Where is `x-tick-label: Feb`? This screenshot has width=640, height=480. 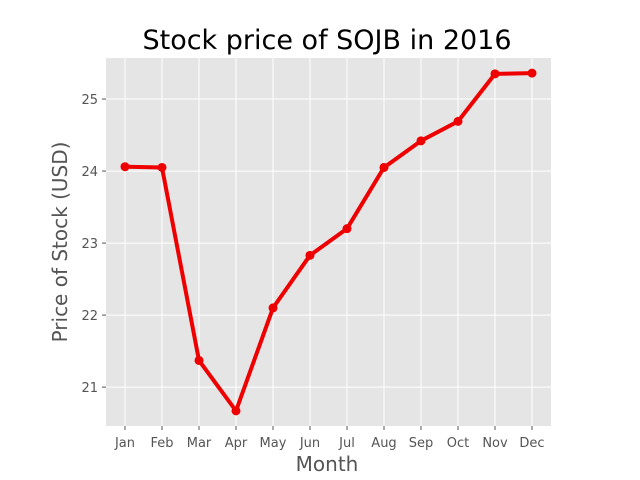
x-tick-label: Feb is located at coordinates (161, 443).